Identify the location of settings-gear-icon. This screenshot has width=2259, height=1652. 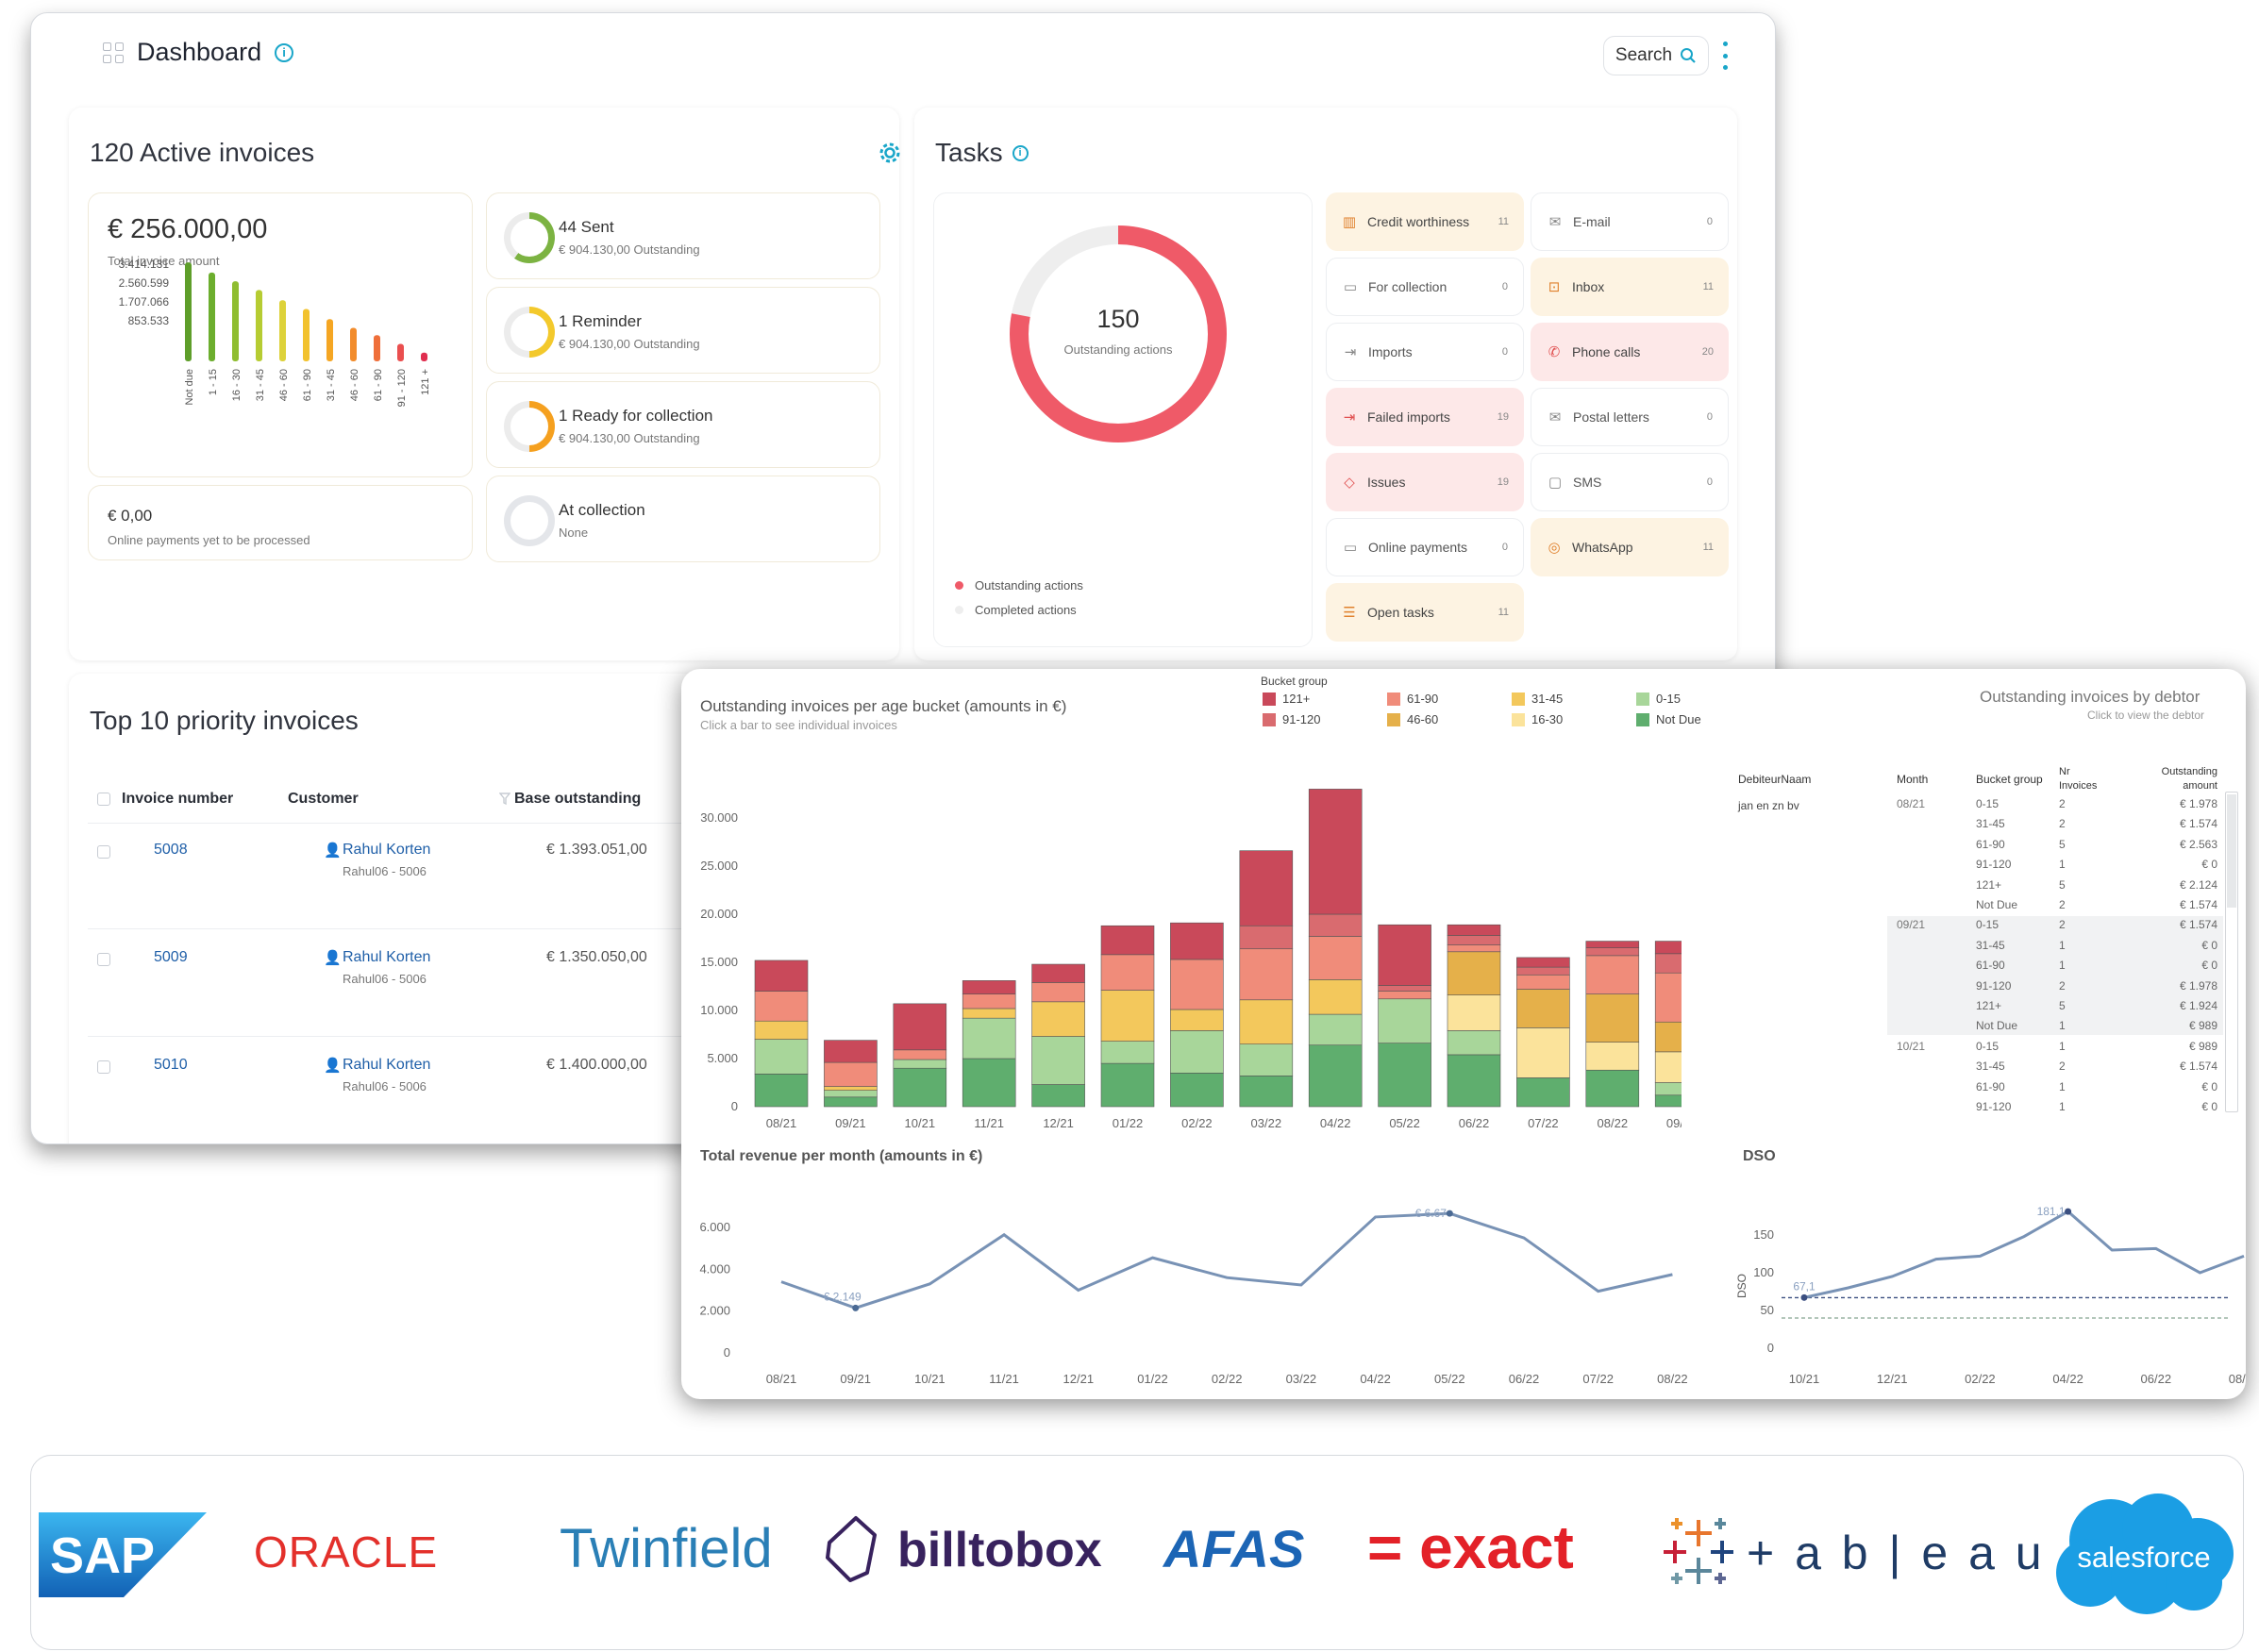
(890, 153).